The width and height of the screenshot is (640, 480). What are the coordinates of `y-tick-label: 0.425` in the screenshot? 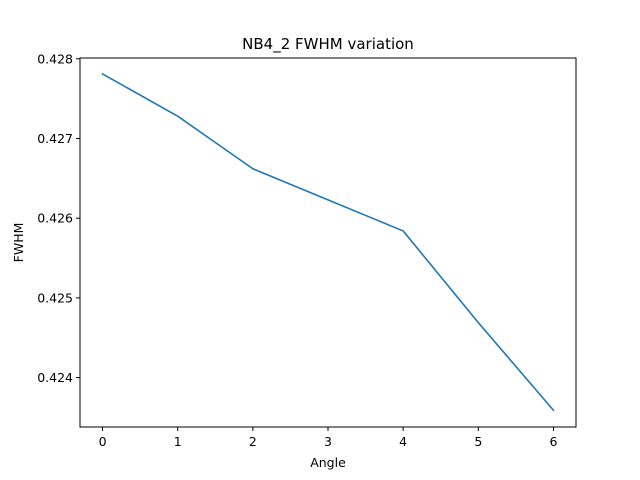 It's located at (55, 297).